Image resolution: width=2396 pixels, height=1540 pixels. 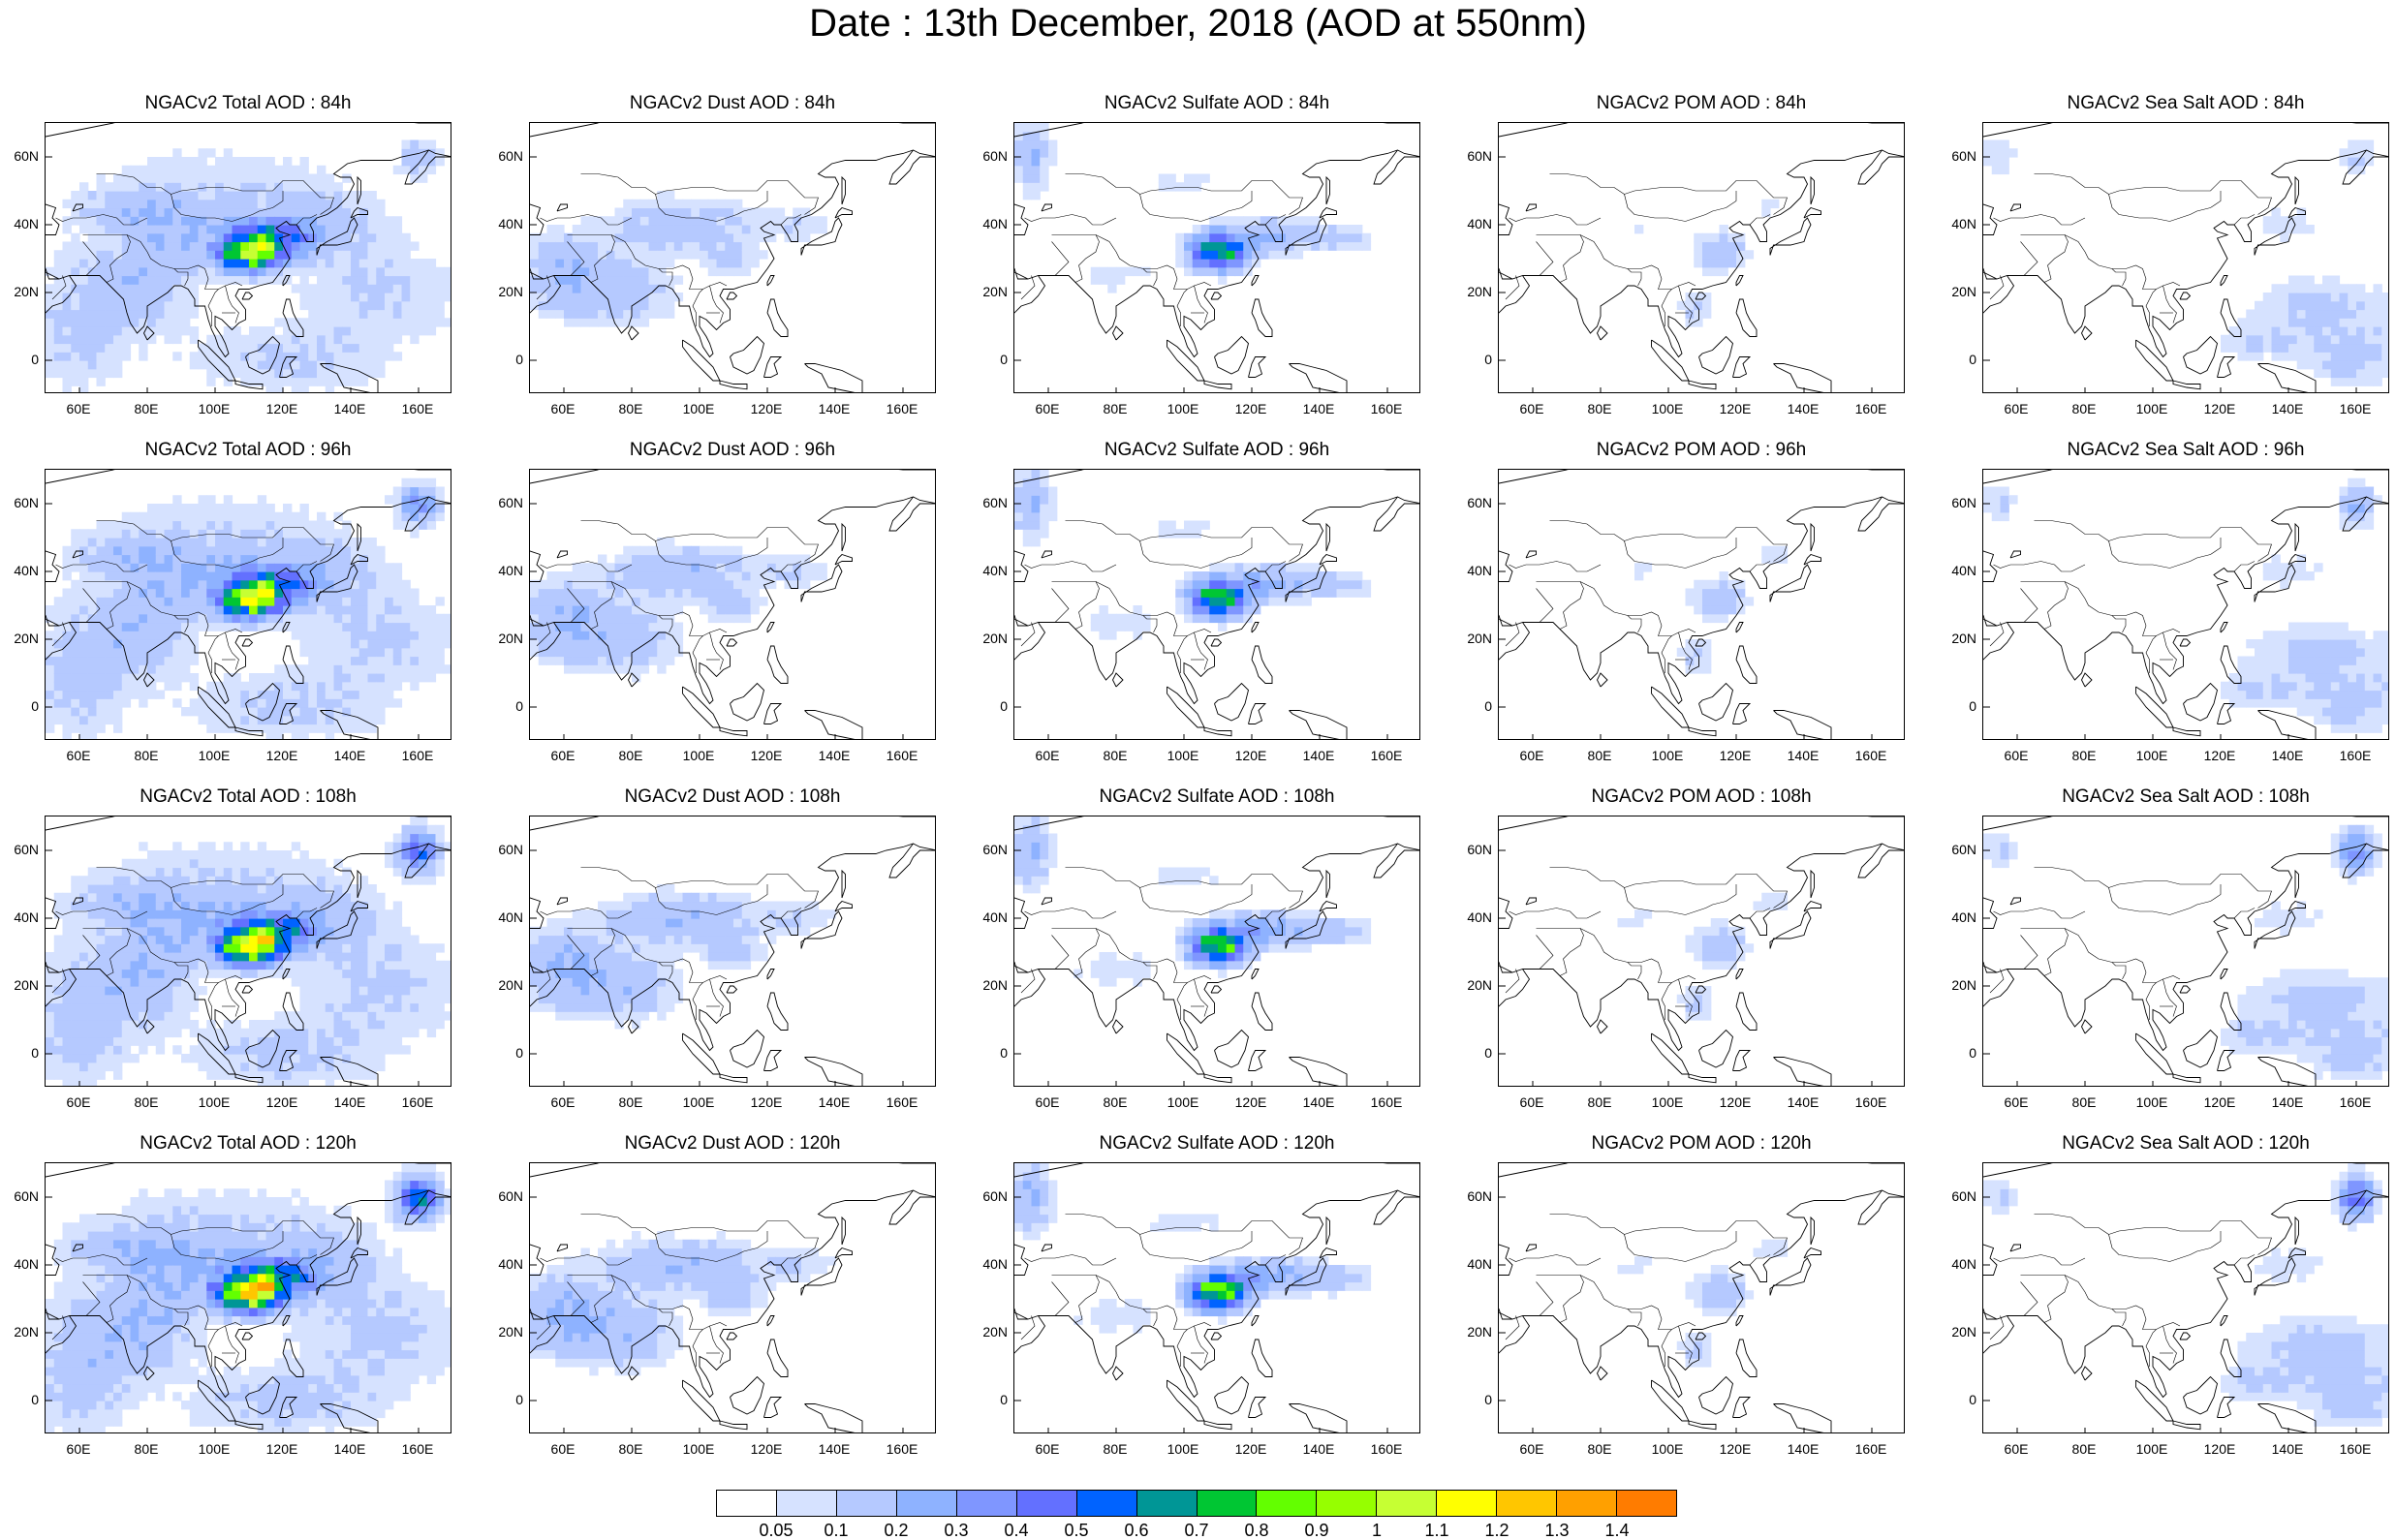 I want to click on aod-map, so click(x=1702, y=605).